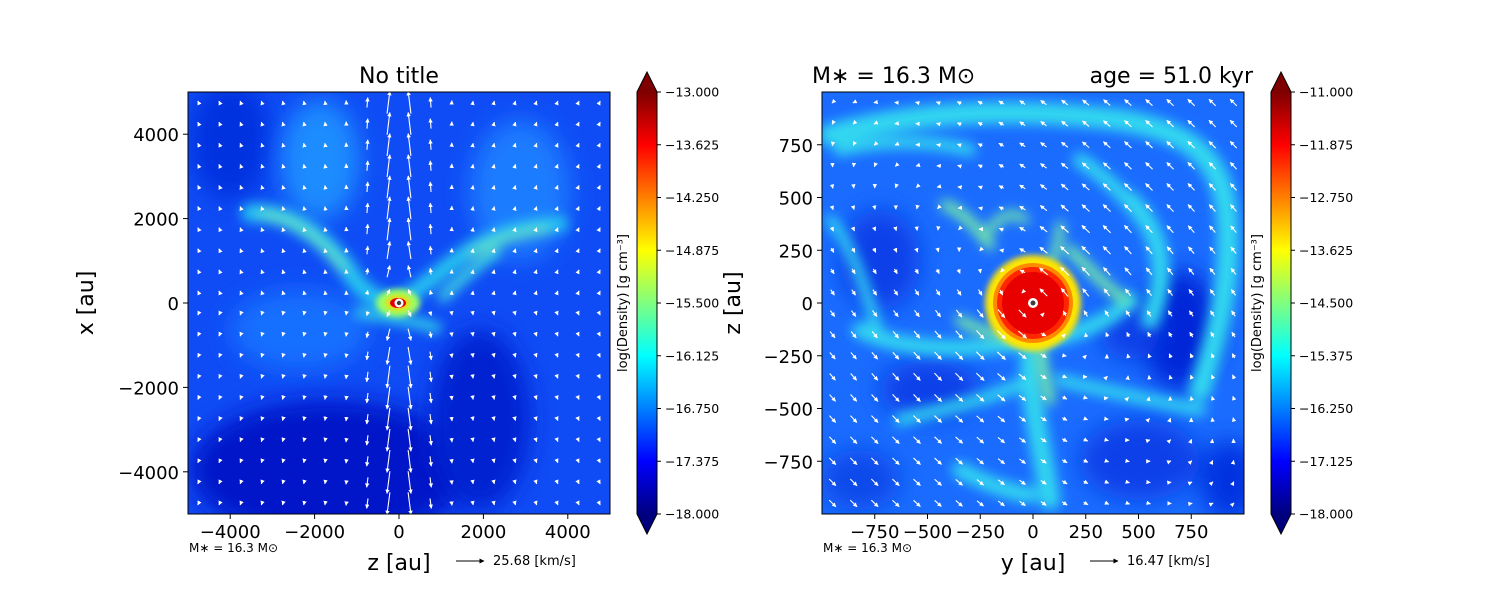 The height and width of the screenshot is (600, 1500). What do you see at coordinates (788, 462) in the screenshot?
I see `panel2-y-tick-label: −750` at bounding box center [788, 462].